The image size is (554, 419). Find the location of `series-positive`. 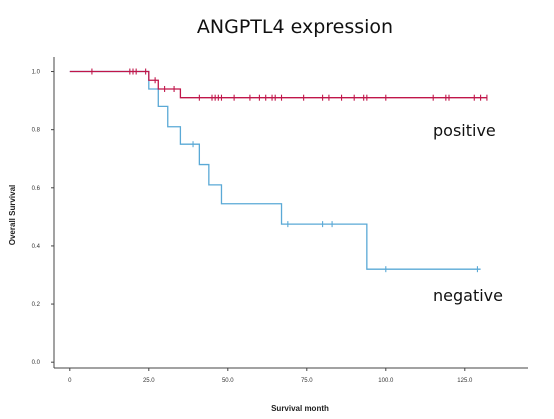

series-positive is located at coordinates (278, 84).